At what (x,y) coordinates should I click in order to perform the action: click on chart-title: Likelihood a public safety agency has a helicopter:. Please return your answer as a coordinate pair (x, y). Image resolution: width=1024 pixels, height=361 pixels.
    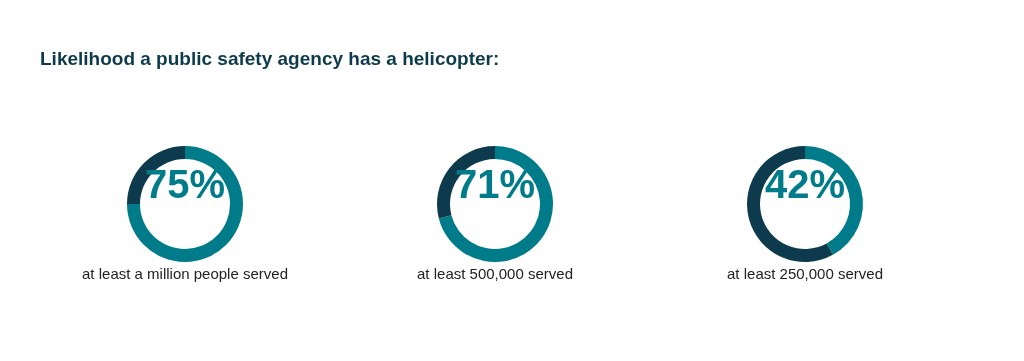
    Looking at the image, I should click on (270, 58).